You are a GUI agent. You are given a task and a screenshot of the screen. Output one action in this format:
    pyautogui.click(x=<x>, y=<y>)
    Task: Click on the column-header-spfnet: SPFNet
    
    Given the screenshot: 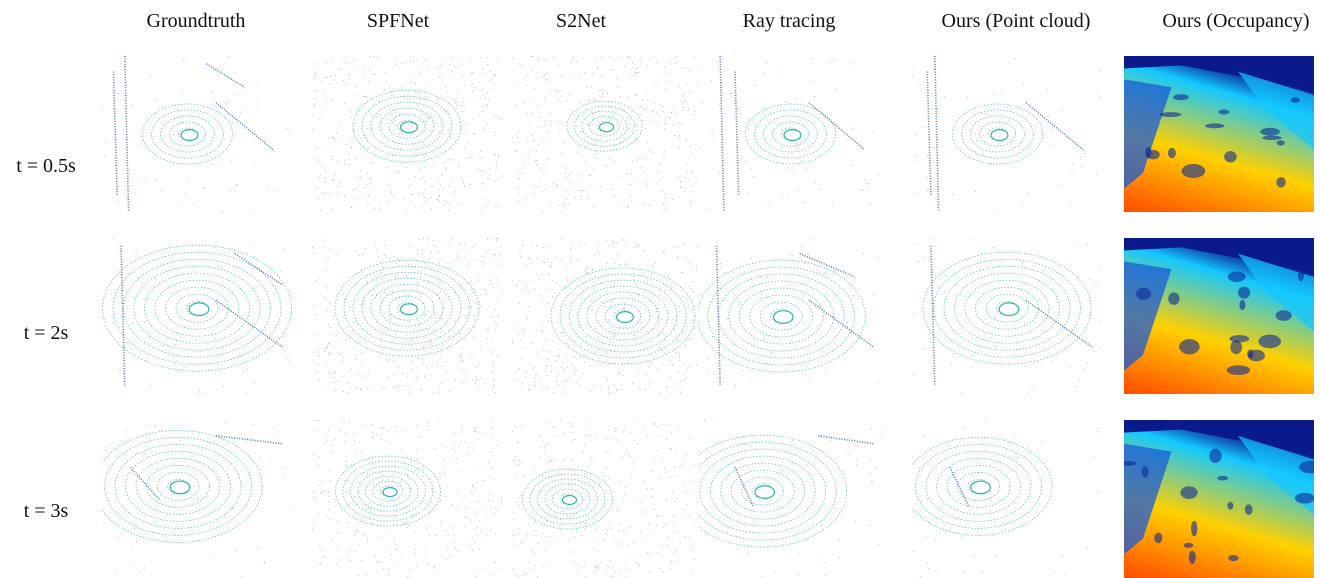 What is the action you would take?
    pyautogui.click(x=398, y=21)
    